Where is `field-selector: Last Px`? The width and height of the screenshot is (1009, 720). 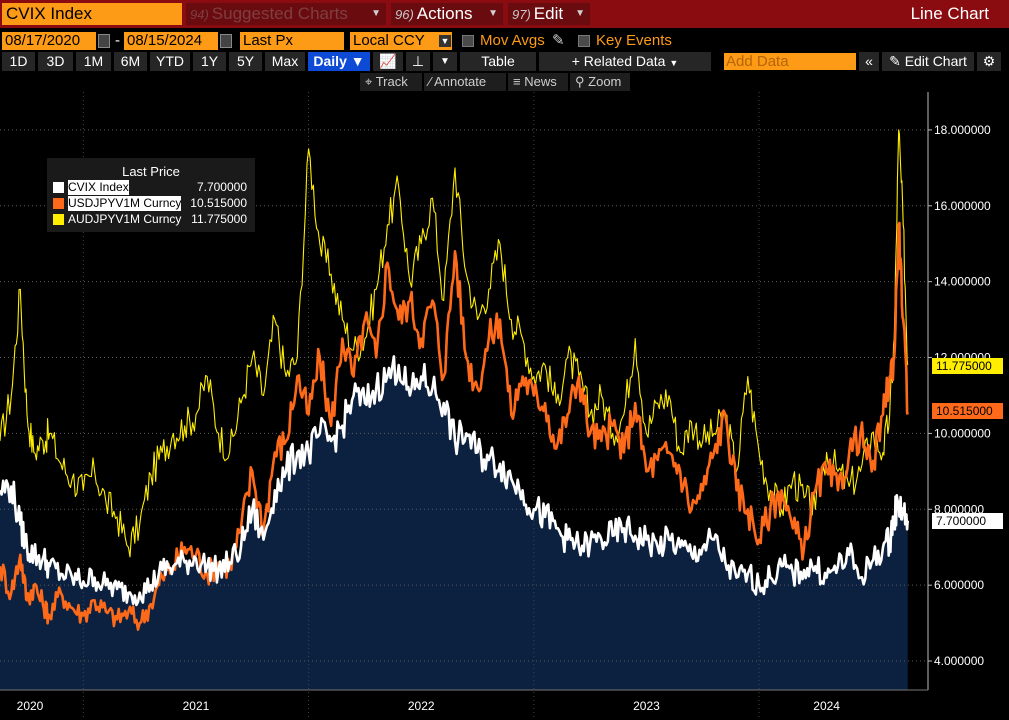
field-selector: Last Px is located at coordinates (292, 41).